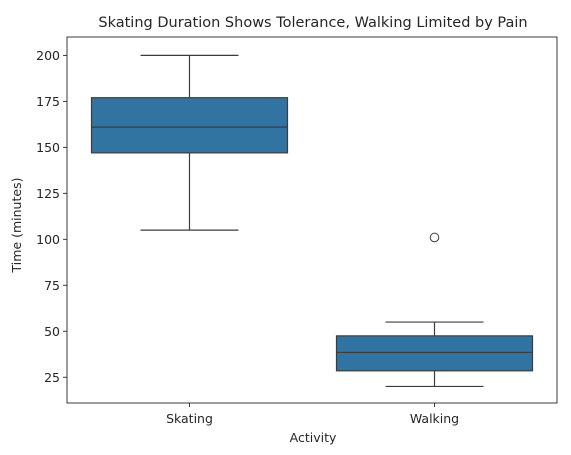 Image resolution: width=571 pixels, height=455 pixels. I want to click on y-tick-label: 125, so click(48, 193).